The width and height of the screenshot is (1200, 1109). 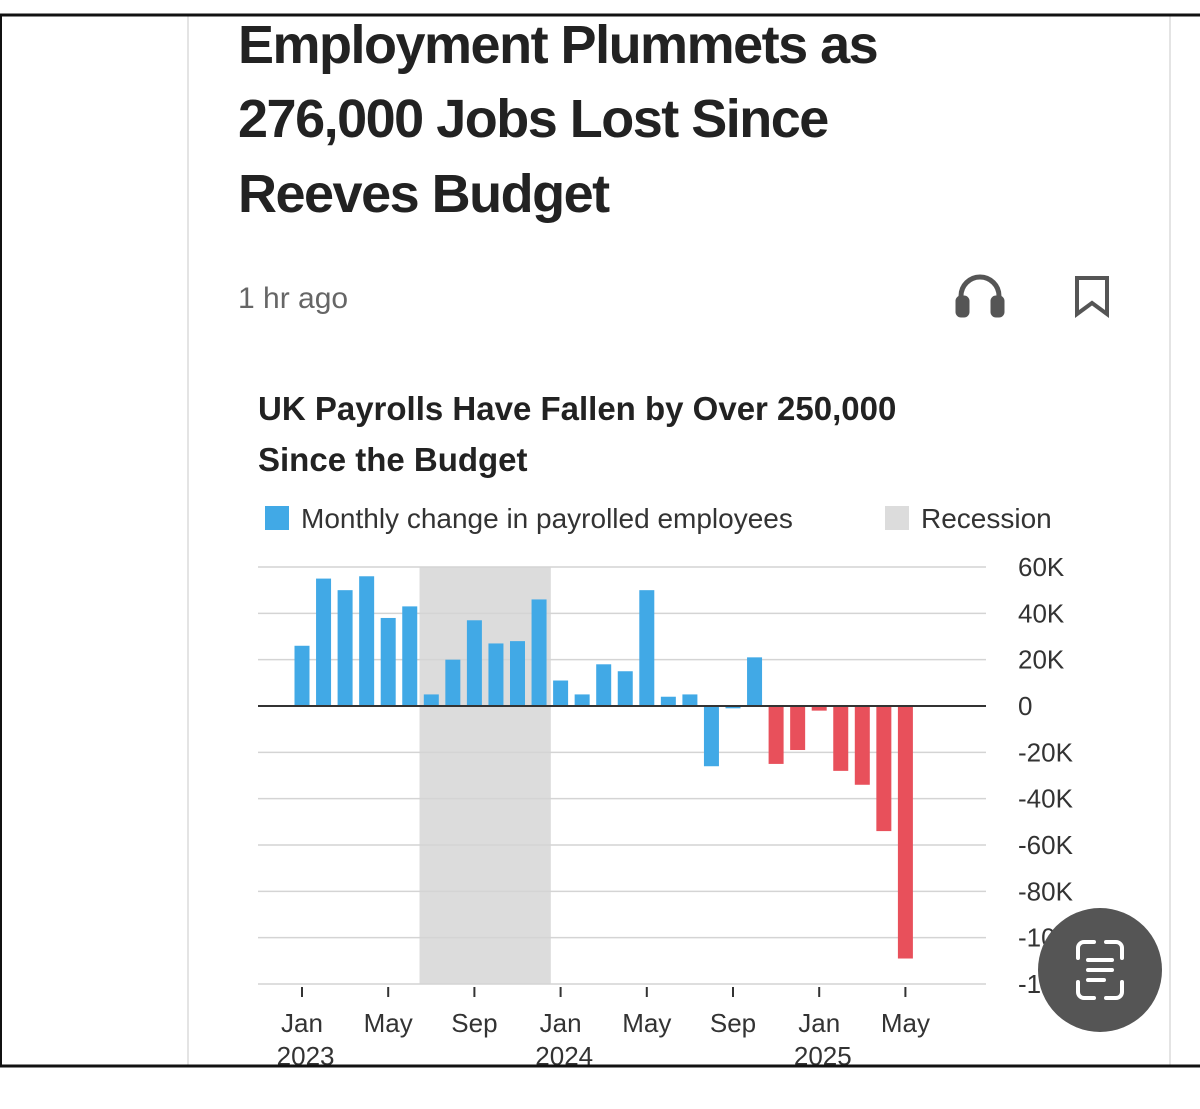 What do you see at coordinates (819, 1039) in the screenshot?
I see `x-tick-label: Jan 2025` at bounding box center [819, 1039].